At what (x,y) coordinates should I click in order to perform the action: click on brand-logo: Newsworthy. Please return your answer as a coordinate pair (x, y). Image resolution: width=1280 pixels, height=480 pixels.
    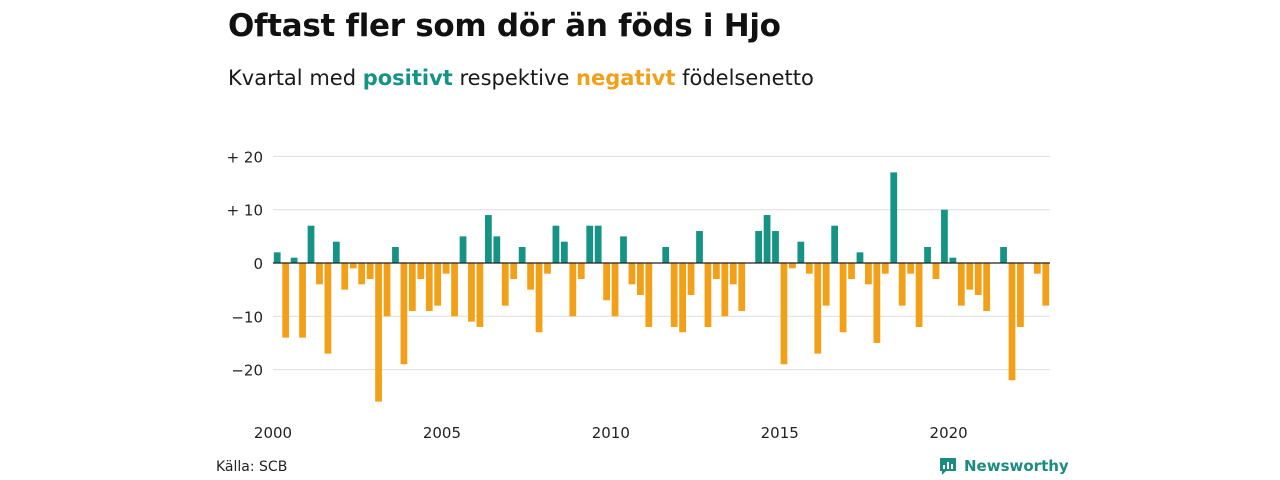
    Looking at the image, I should click on (1003, 466).